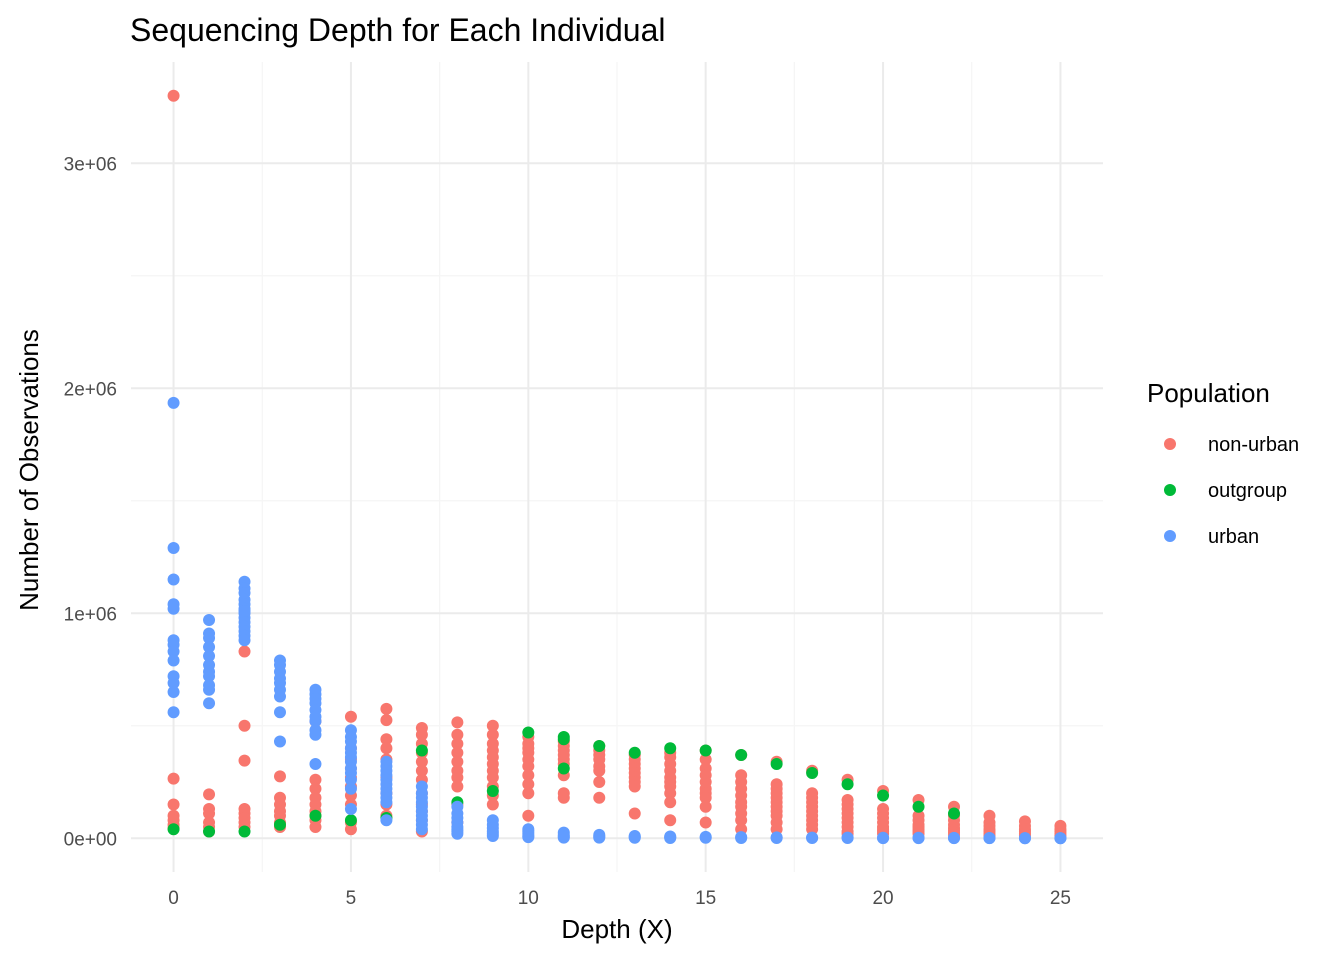 The image size is (1344, 960). I want to click on legend-label: non-urban, so click(1253, 445).